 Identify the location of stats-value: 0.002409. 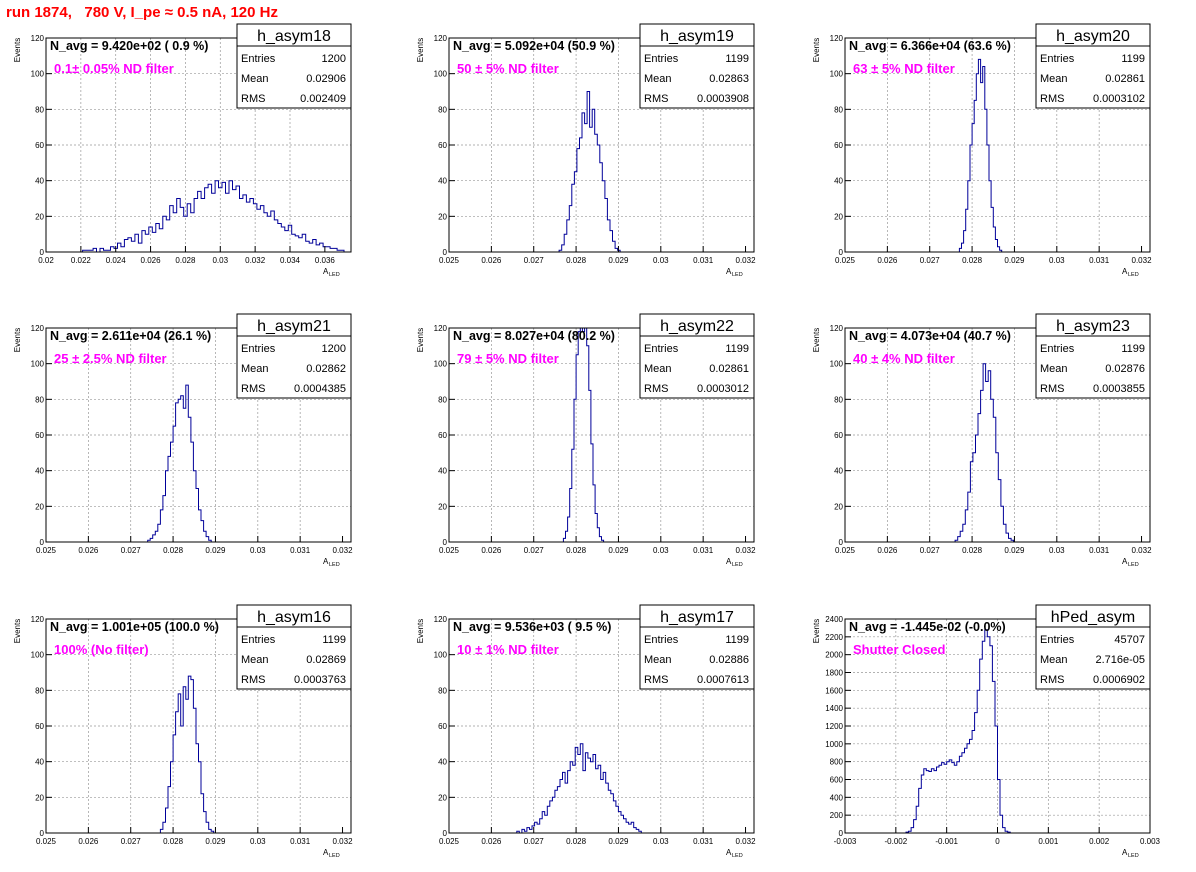
(323, 99).